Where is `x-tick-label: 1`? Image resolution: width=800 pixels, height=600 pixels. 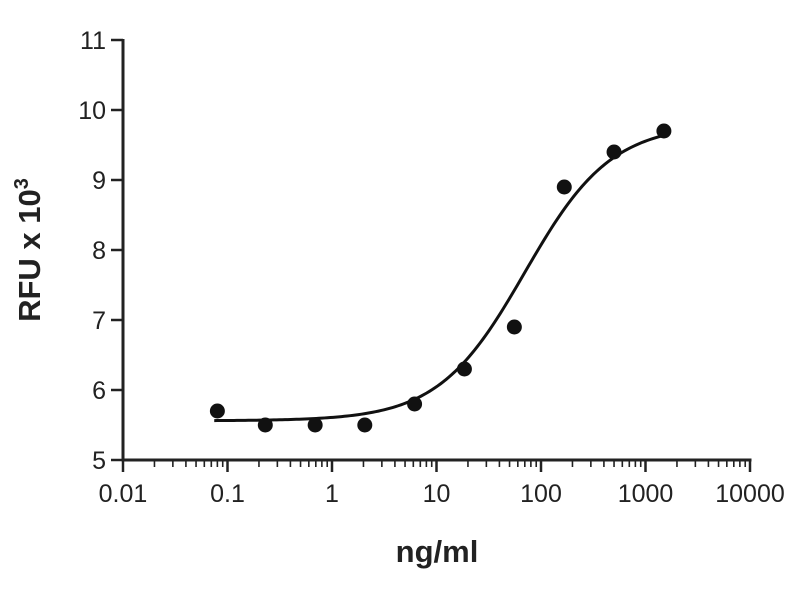
x-tick-label: 1 is located at coordinates (332, 494).